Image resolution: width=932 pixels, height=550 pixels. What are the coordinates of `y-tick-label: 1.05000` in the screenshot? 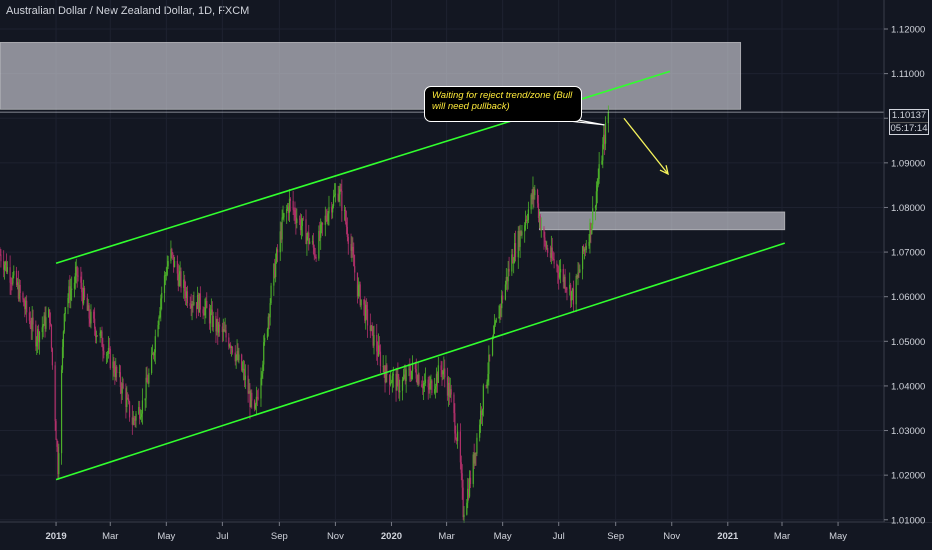 It's located at (908, 342).